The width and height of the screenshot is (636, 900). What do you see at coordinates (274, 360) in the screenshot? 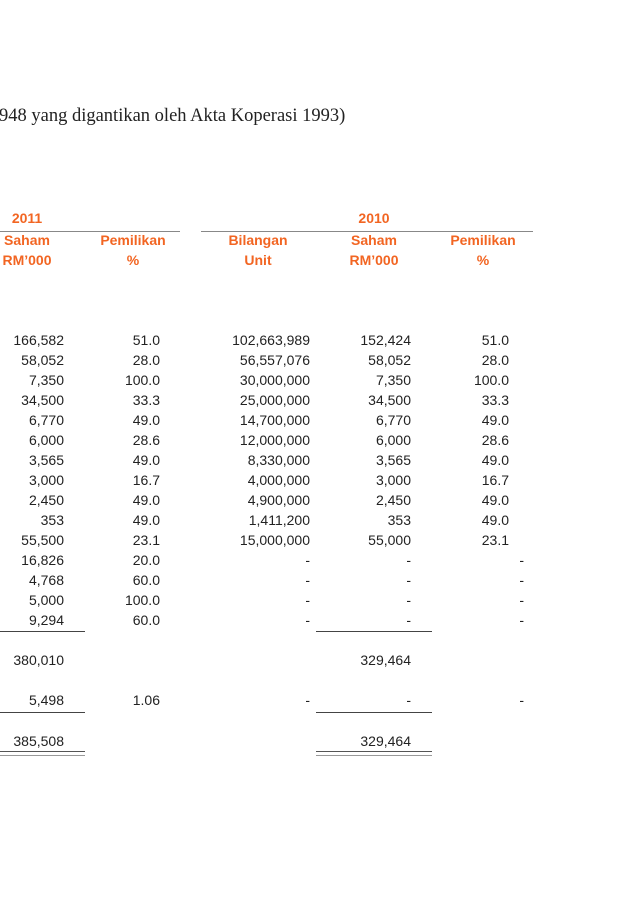
I see `cell-bilangan-2010: 56,557,076` at bounding box center [274, 360].